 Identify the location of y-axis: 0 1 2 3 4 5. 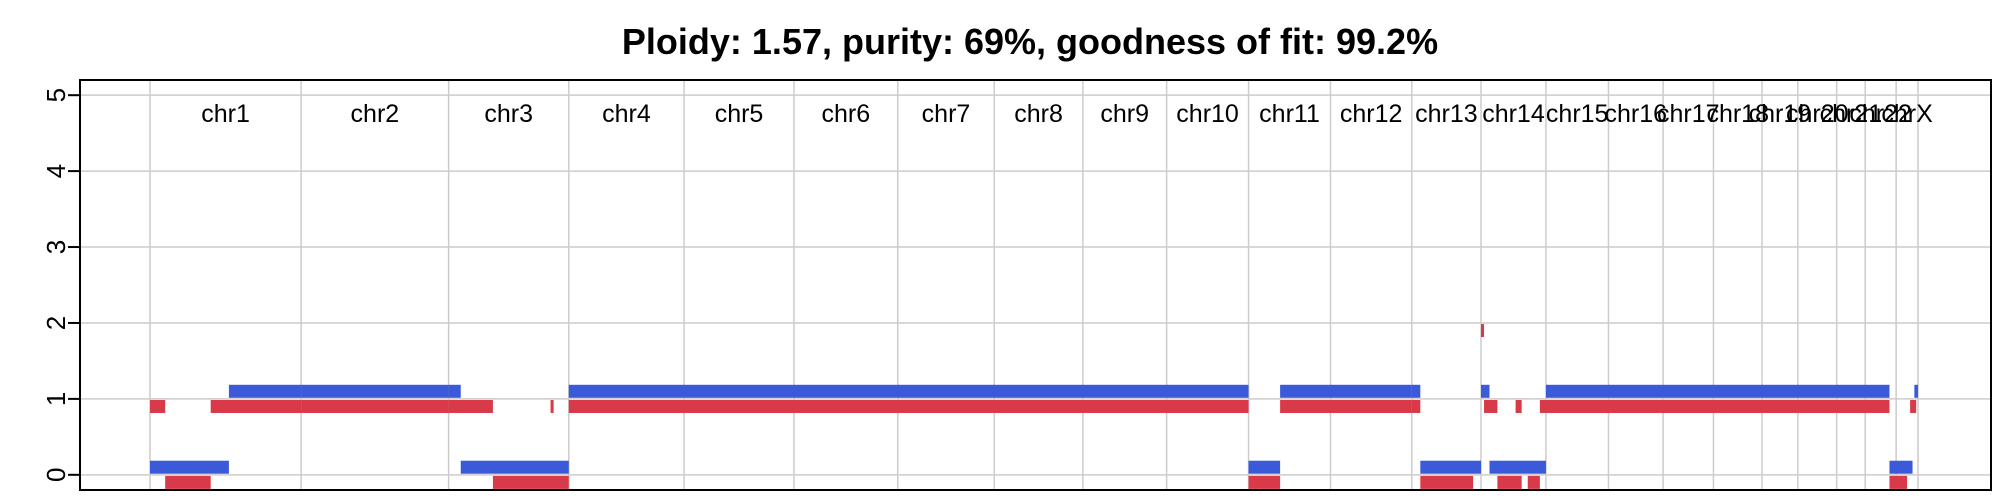
(60, 285).